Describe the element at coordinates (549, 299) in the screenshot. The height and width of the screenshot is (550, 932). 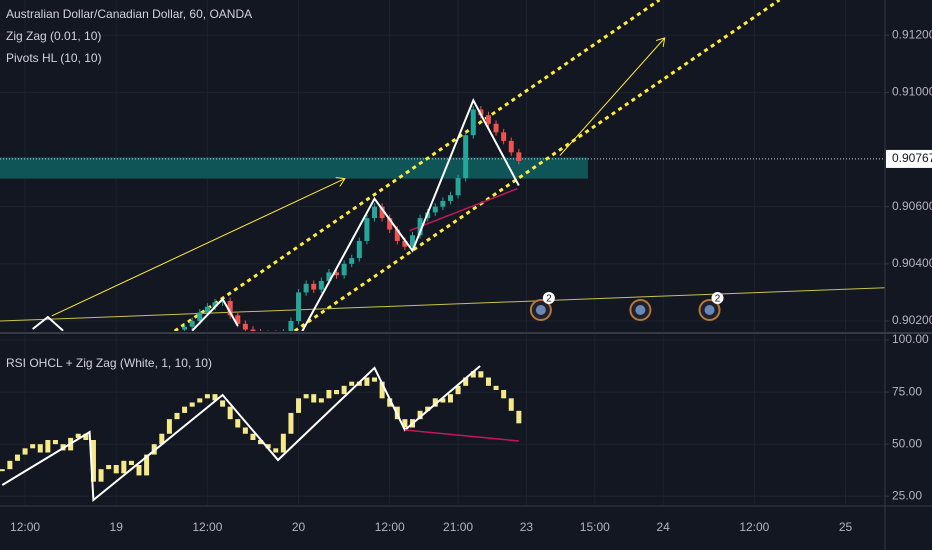
I see `event-badge-count: 2` at that location.